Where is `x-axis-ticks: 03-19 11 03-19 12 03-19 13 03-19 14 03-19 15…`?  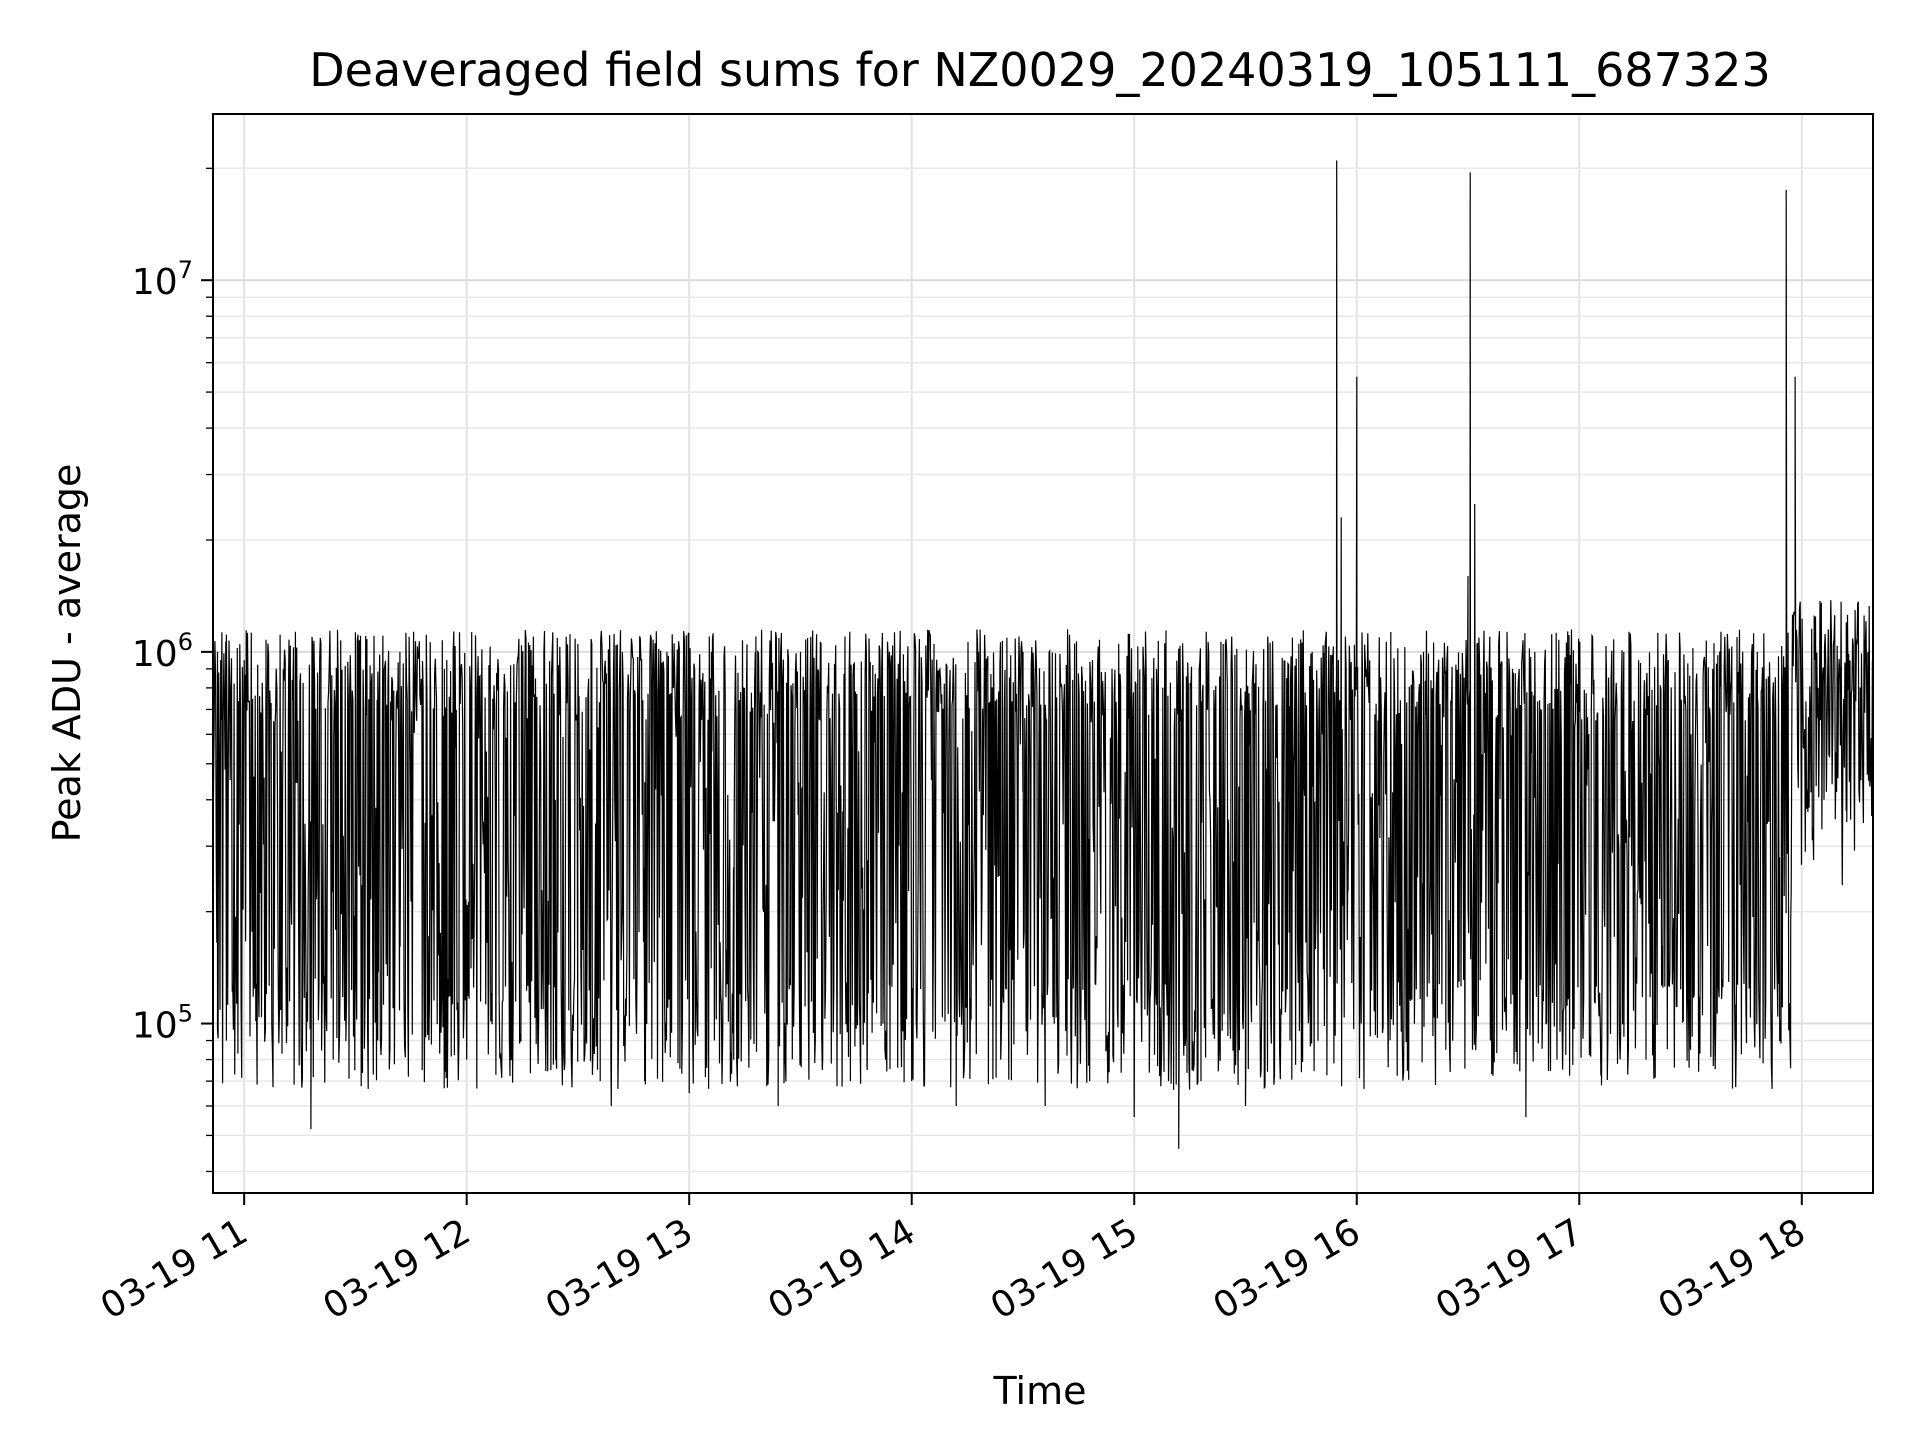
x-axis-ticks: 03-19 11 03-19 12 03-19 13 03-19 14 03-19 15… is located at coordinates (953, 1260).